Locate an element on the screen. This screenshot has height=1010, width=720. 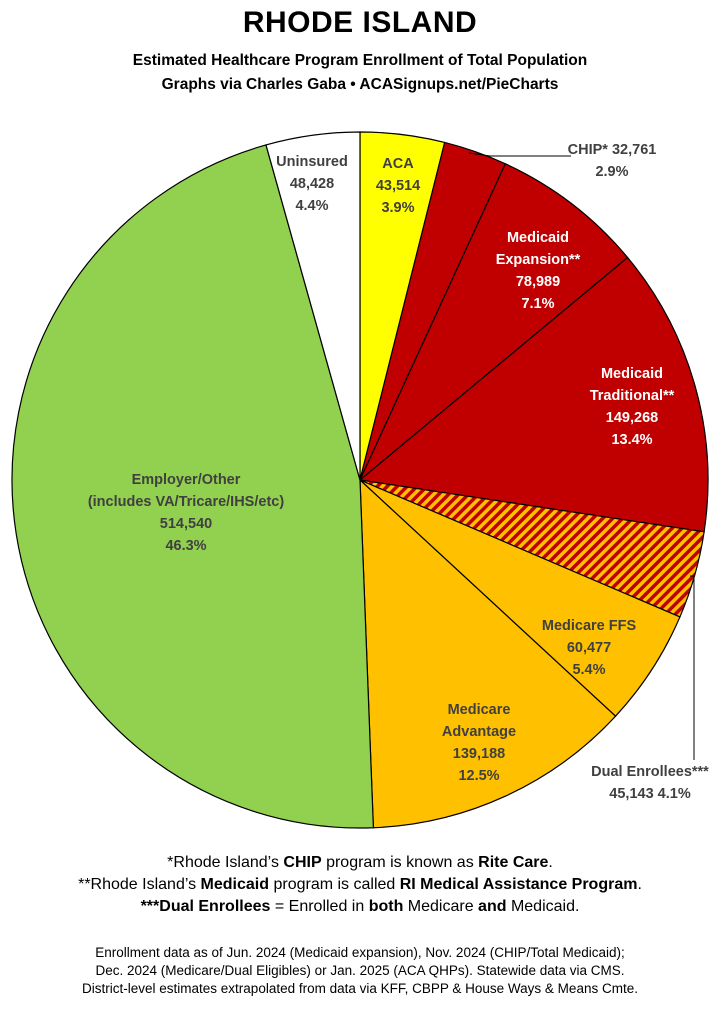
slice-label-dual: Dual Enrollees*** 45,143 4.1% is located at coordinates (650, 783).